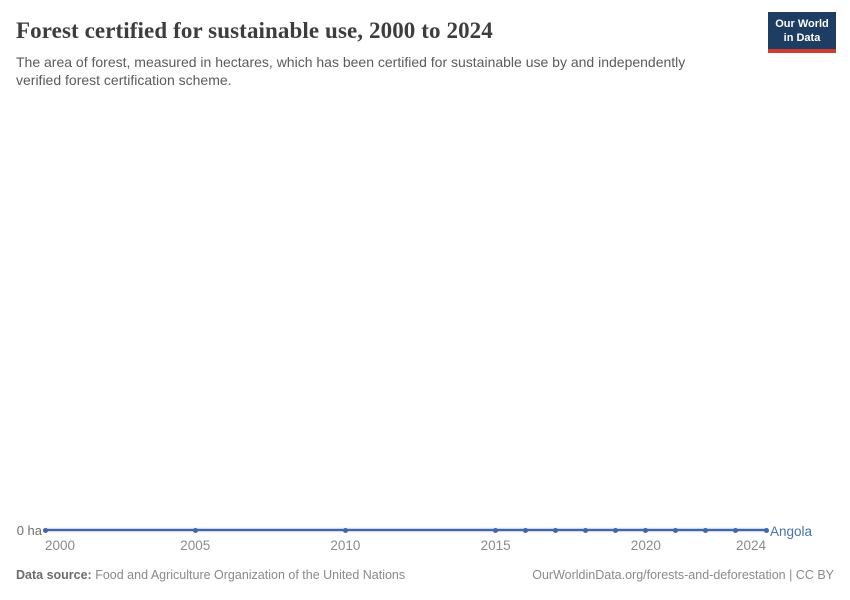 Image resolution: width=850 pixels, height=600 pixels. What do you see at coordinates (706, 530) in the screenshot?
I see `data-point-marker-2022` at bounding box center [706, 530].